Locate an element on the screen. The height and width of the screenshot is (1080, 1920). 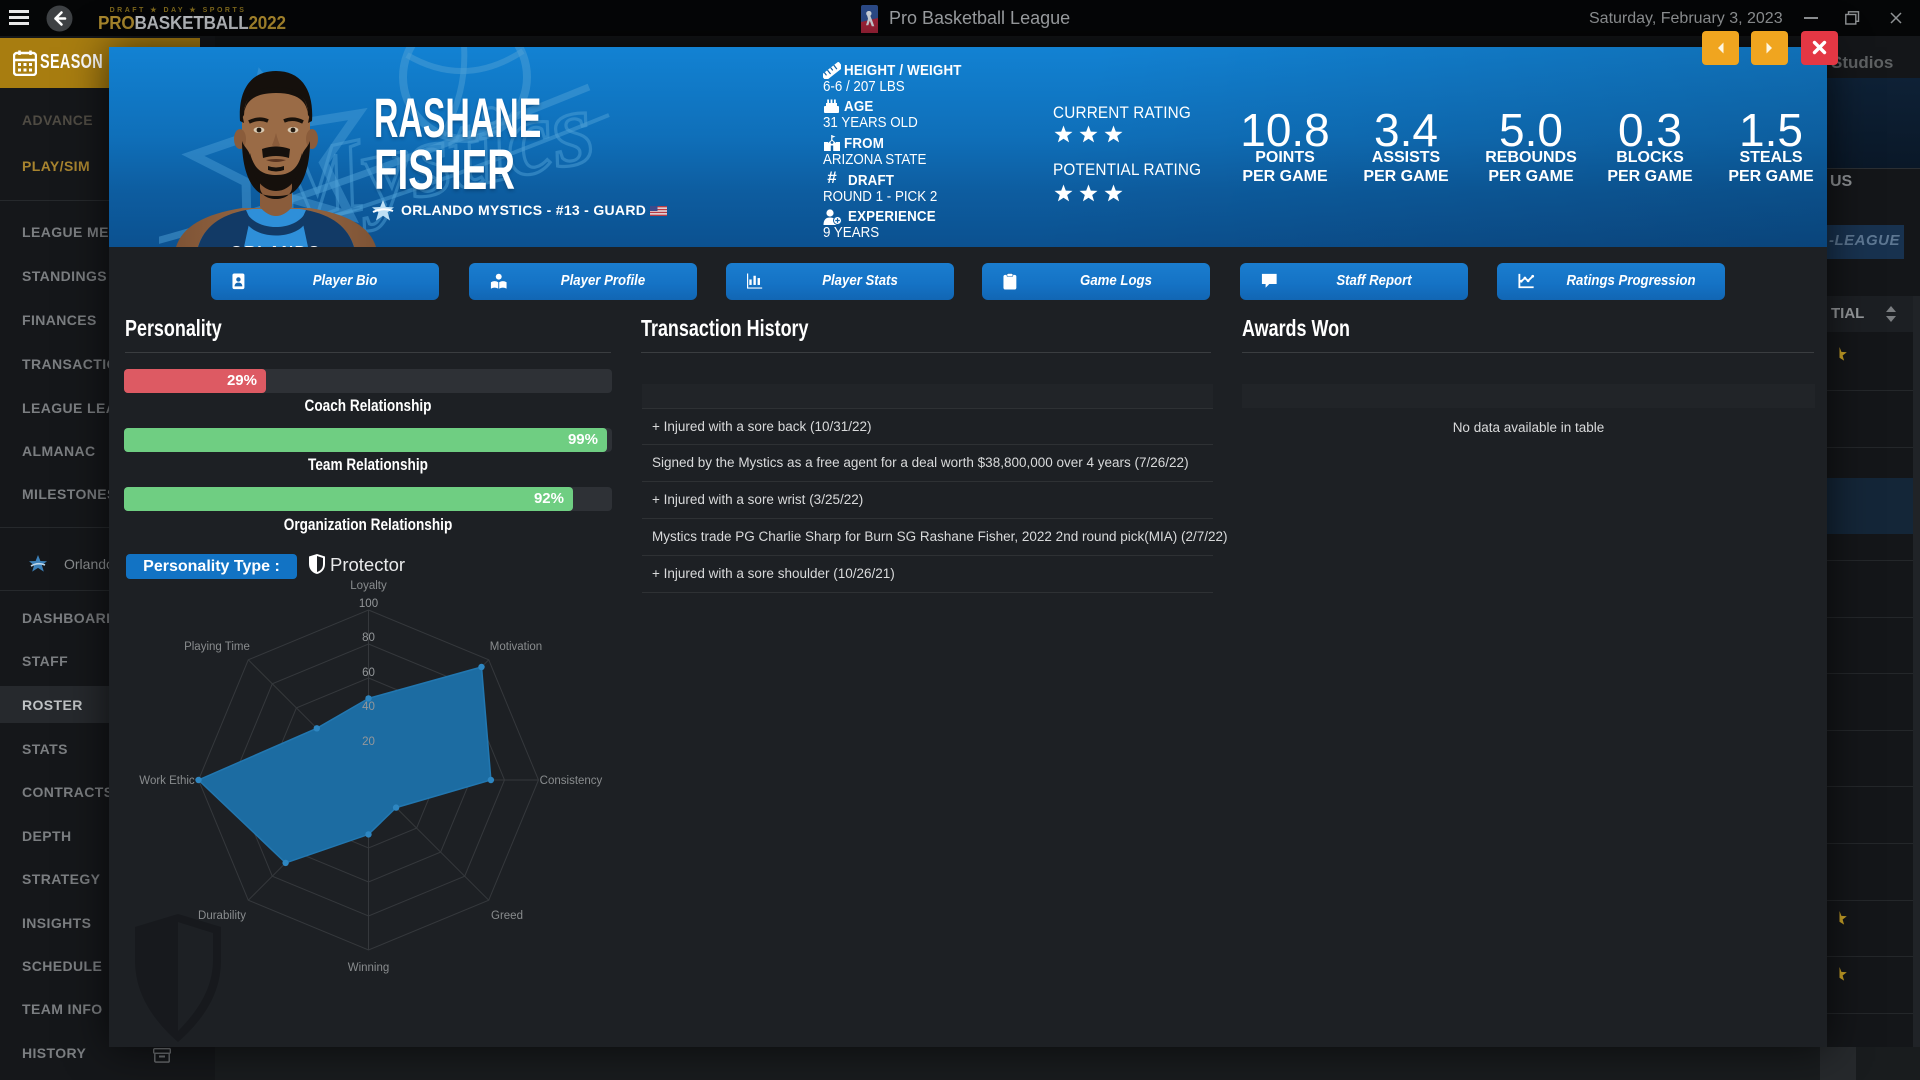
svg-text: ORLANDO is located at coordinates (275, 245).